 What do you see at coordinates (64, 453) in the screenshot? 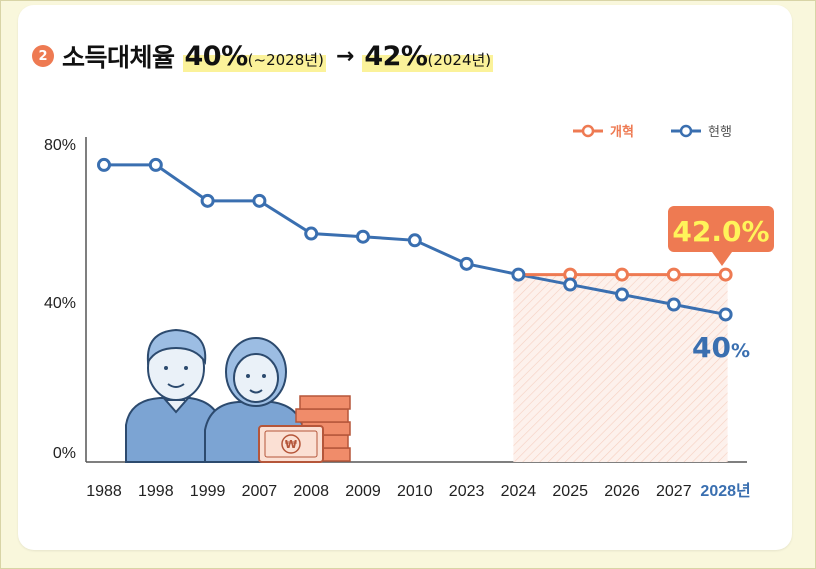
I see `y-tick-label: 0%` at bounding box center [64, 453].